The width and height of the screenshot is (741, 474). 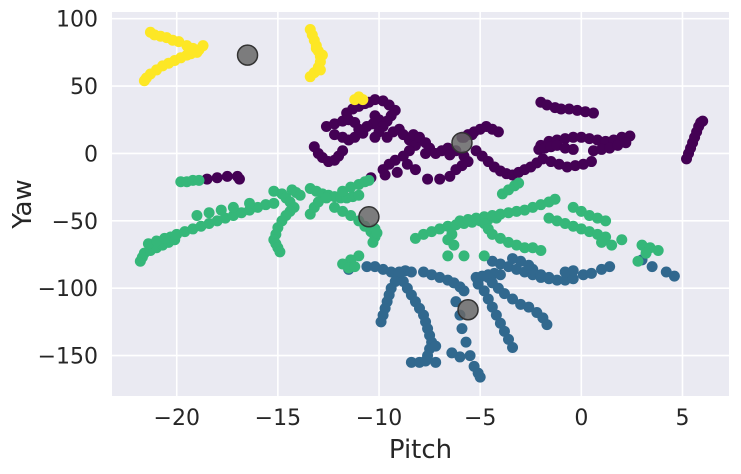 What do you see at coordinates (480, 418) in the screenshot?
I see `x-tick-label: −5` at bounding box center [480, 418].